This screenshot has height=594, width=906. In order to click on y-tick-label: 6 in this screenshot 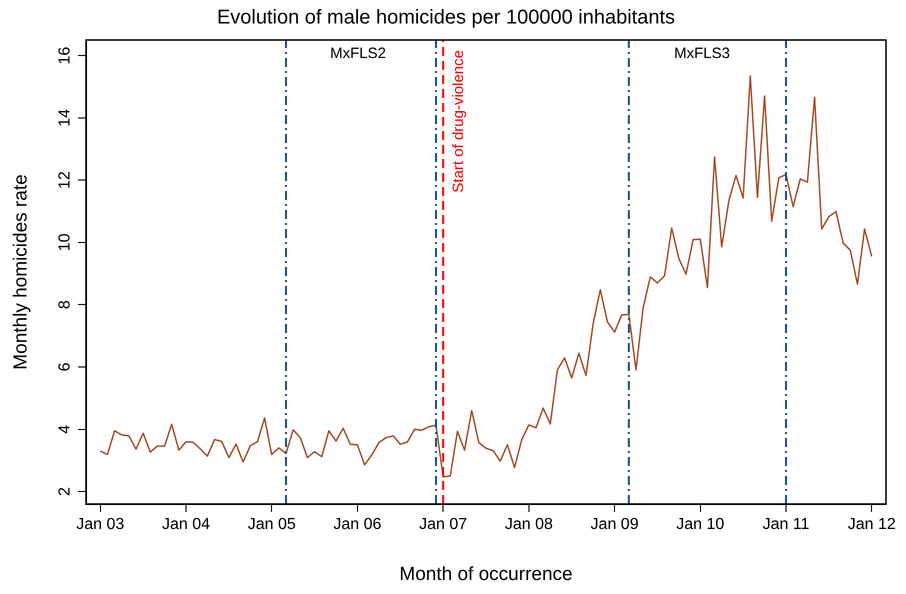, I will do `click(65, 367)`.